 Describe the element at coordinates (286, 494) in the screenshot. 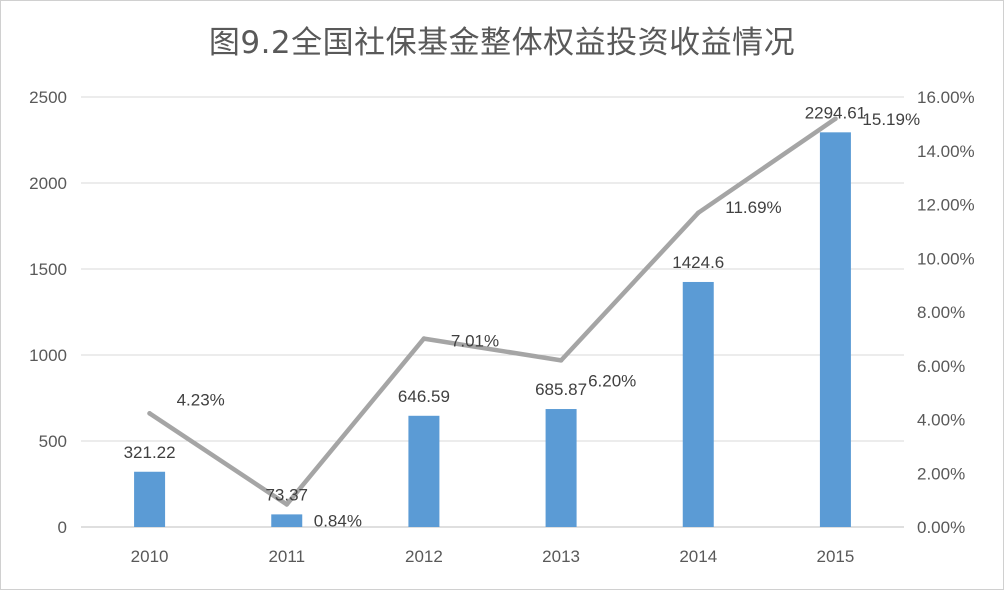

I see `bar-value-label: 73.37` at that location.